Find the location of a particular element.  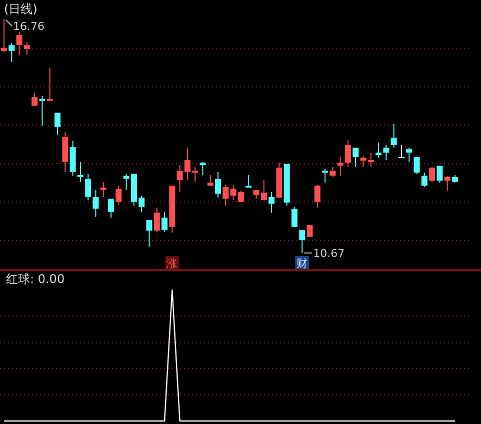

chart-title: 红球: 0.00 is located at coordinates (35, 279).